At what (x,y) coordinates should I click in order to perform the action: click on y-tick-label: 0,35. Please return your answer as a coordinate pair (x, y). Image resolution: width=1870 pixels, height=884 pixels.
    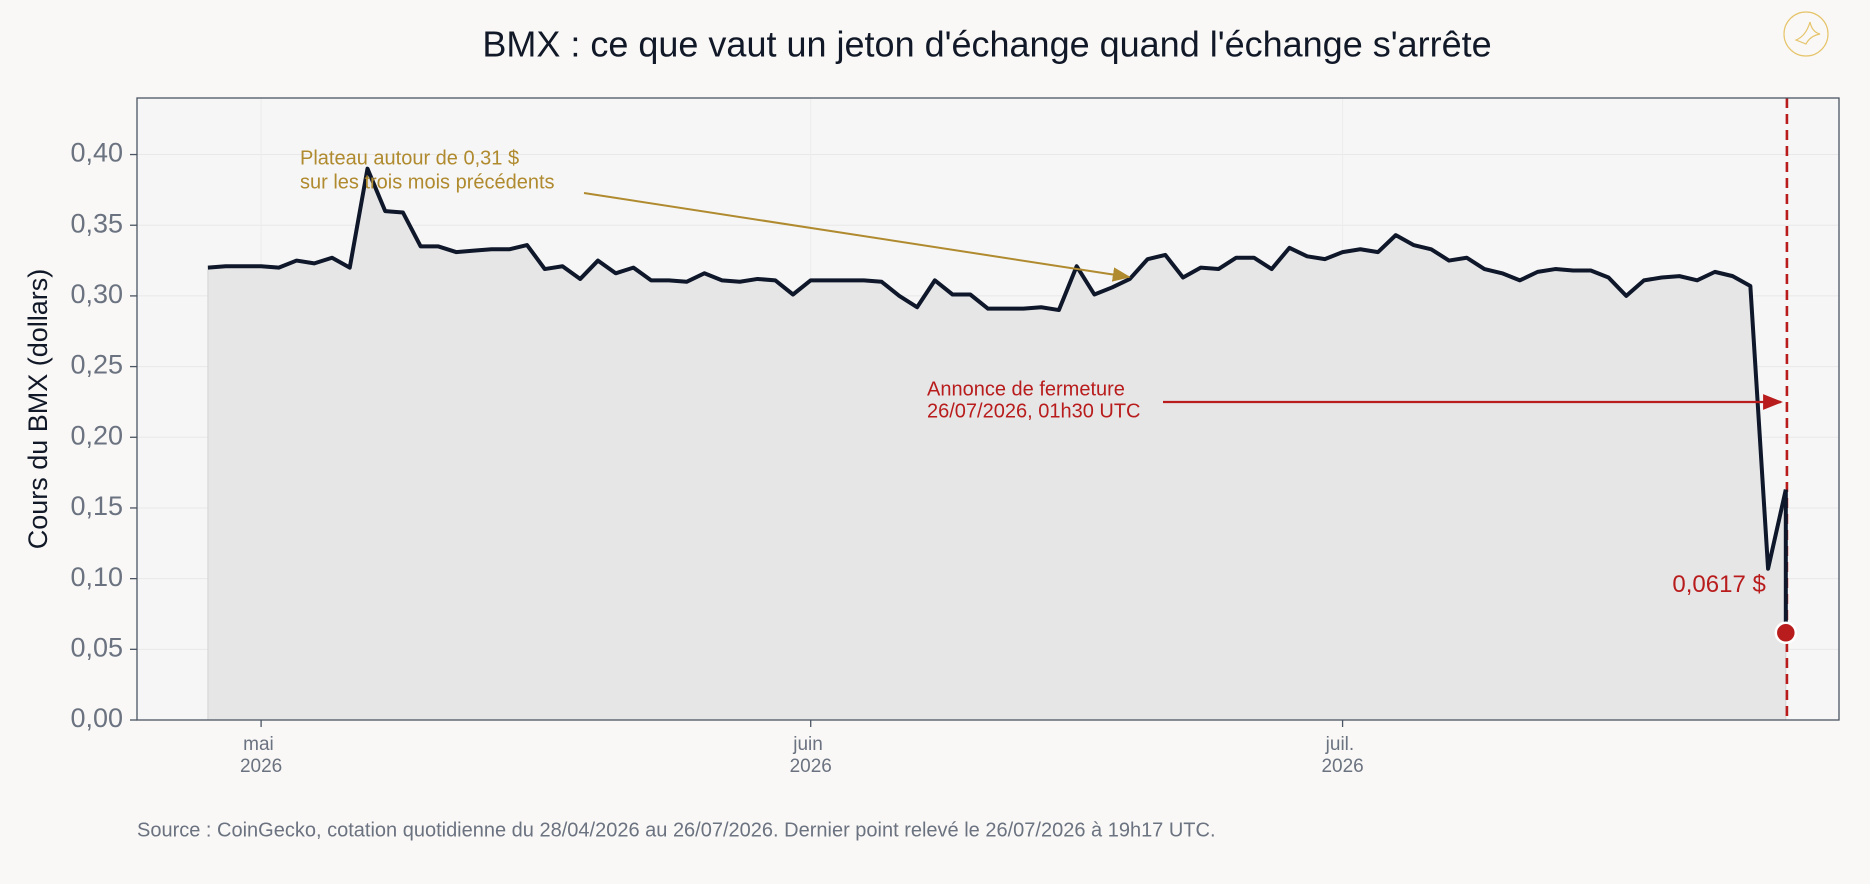
    Looking at the image, I should click on (96, 223).